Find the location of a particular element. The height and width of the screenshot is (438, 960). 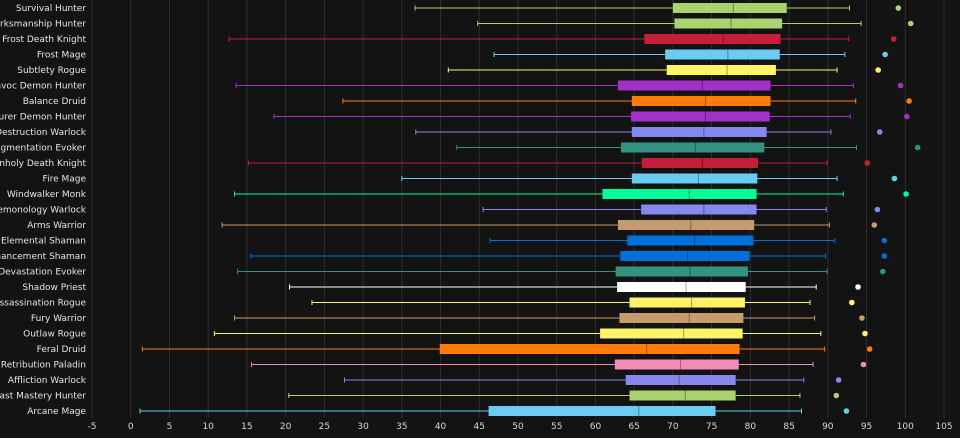

x-tick-label: 30 is located at coordinates (363, 427).